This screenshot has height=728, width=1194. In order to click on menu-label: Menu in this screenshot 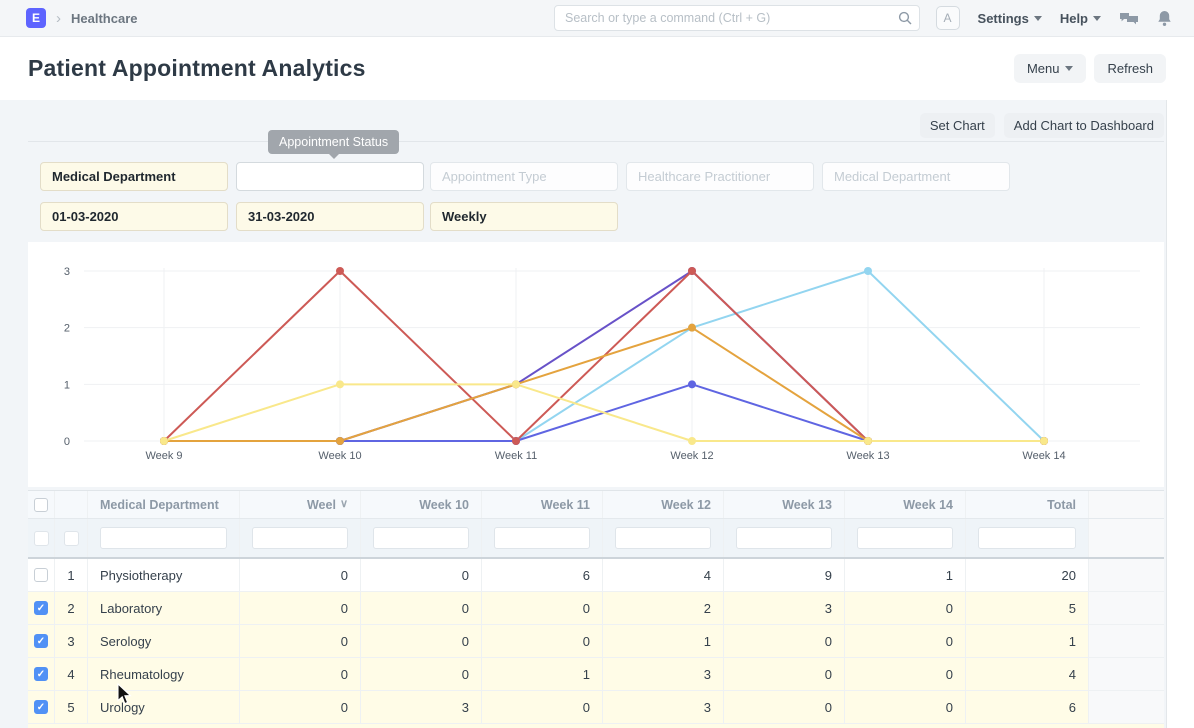, I will do `click(1043, 68)`.